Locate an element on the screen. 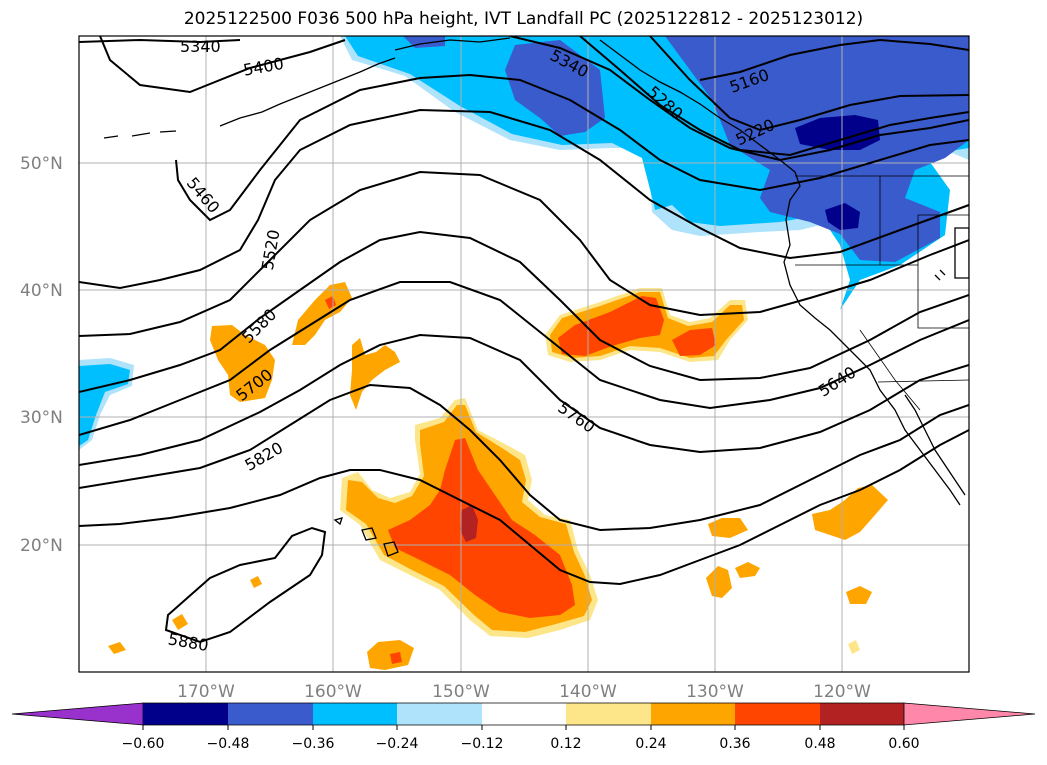 The image size is (1047, 765). contour-5880-closed is located at coordinates (245, 585).